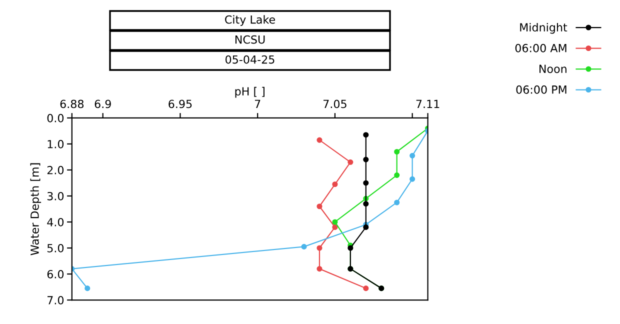 The image size is (620, 324). Describe the element at coordinates (541, 89) in the screenshot. I see `legend-label: 06:00 PM` at that location.